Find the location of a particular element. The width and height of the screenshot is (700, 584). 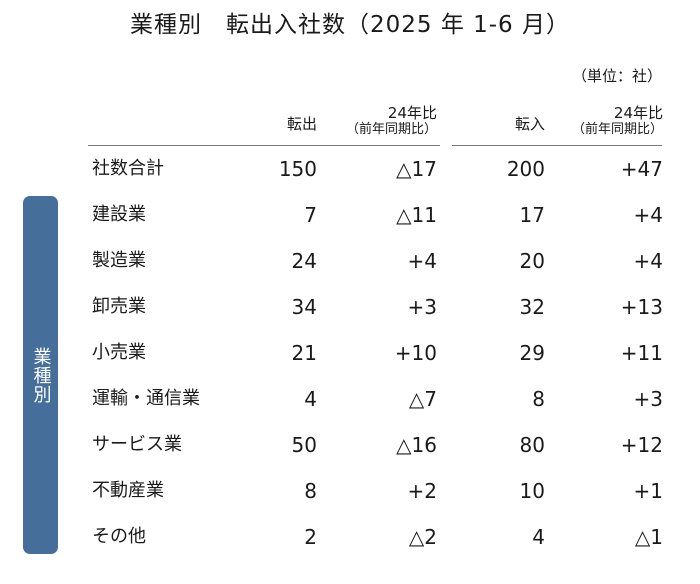

row-name: 製造業 is located at coordinates (119, 260).